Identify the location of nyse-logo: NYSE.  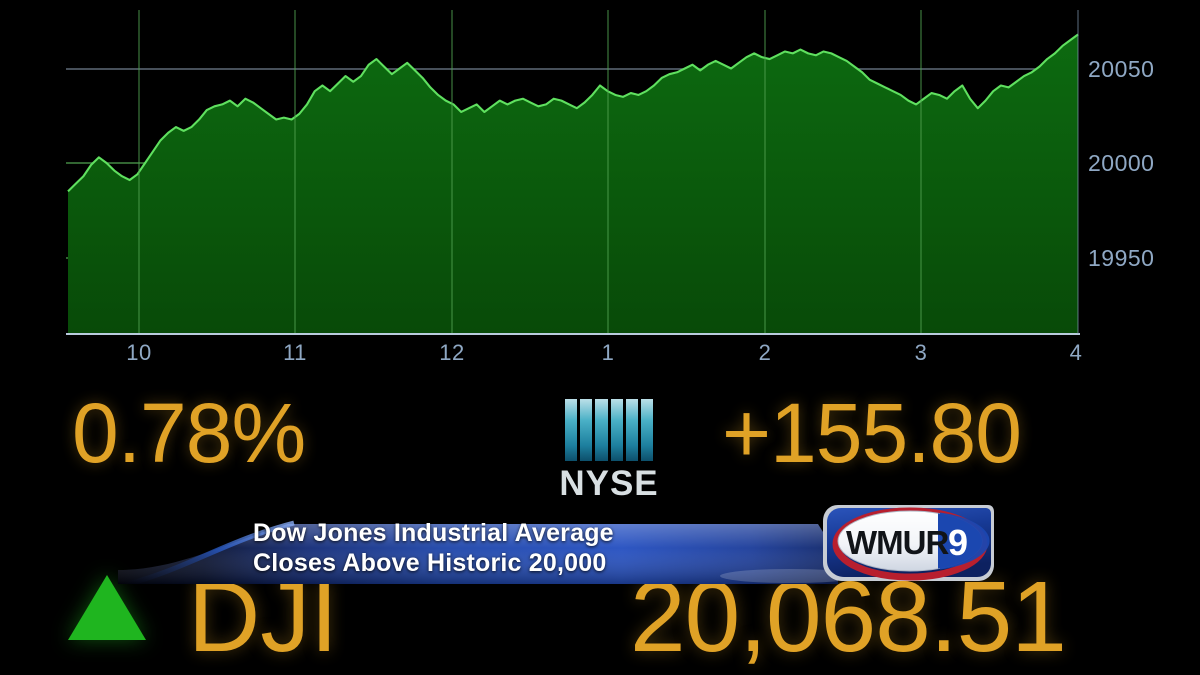
(609, 451).